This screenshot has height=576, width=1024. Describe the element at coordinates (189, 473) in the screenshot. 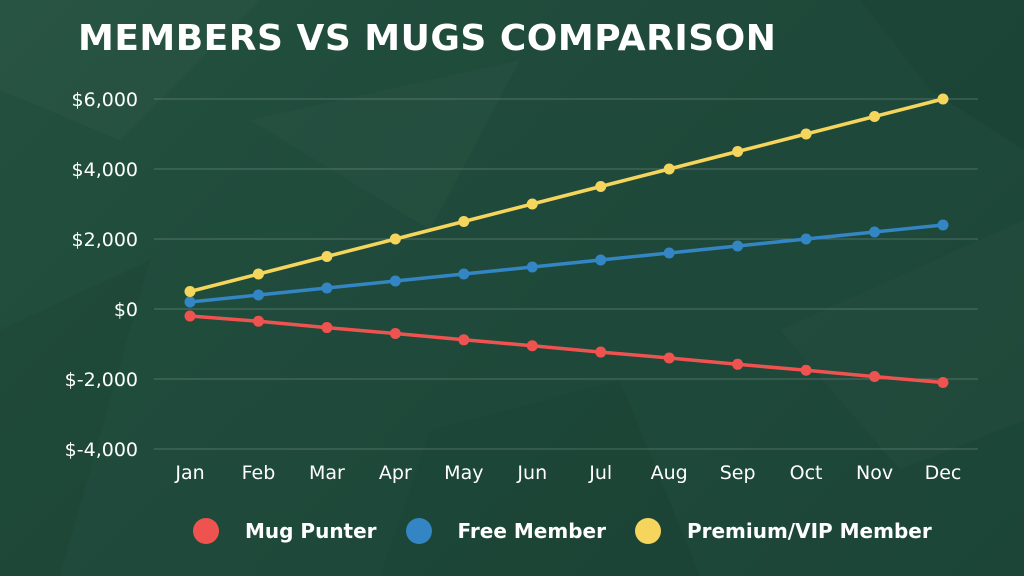

I see `x-tick-label: Jan` at that location.